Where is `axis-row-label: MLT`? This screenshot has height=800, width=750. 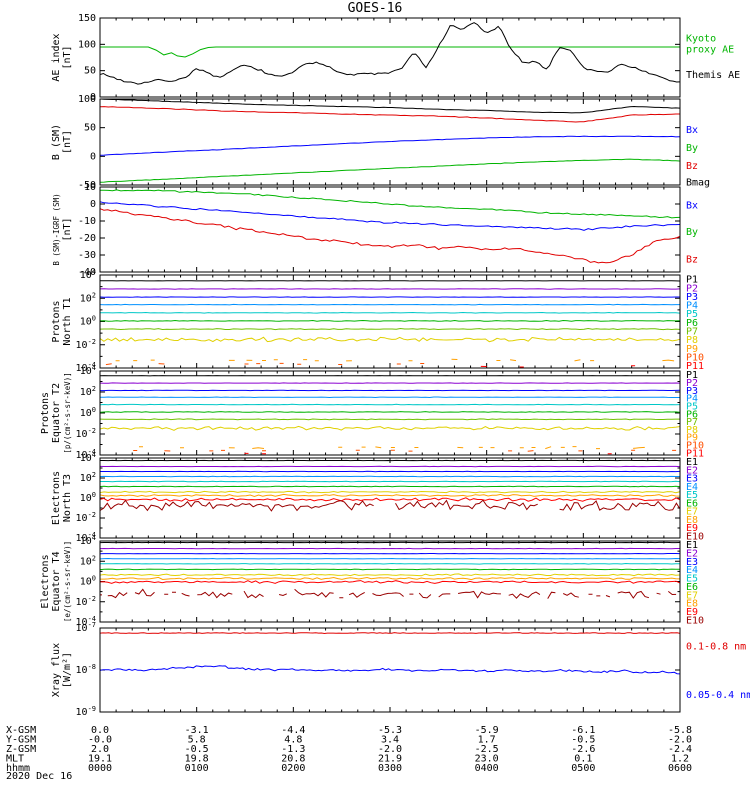
axis-row-label: MLT is located at coordinates (15, 759).